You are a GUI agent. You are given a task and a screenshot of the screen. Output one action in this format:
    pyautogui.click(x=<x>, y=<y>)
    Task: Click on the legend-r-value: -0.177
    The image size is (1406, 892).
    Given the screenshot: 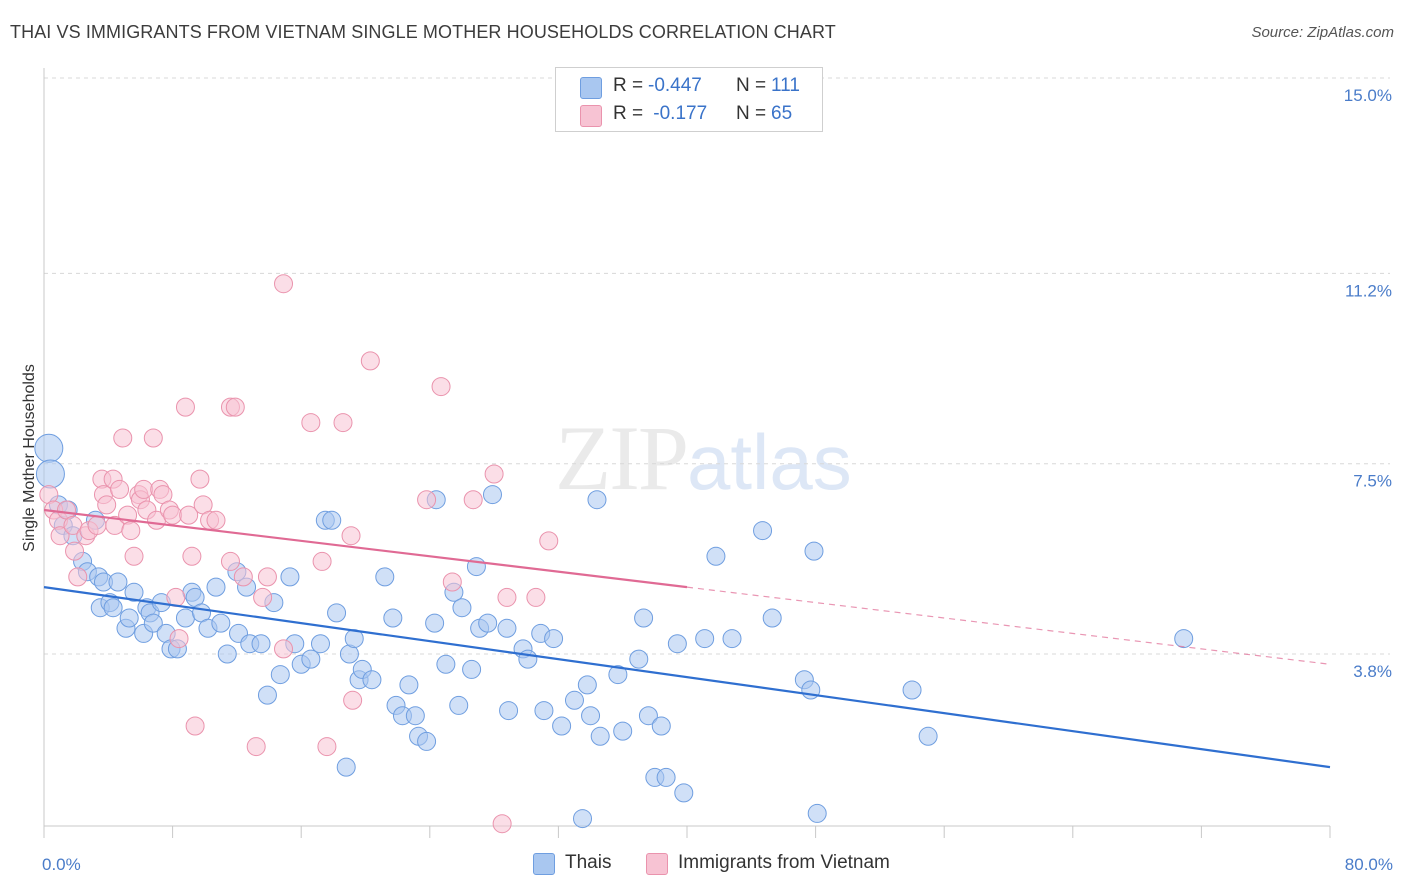 What is the action you would take?
    pyautogui.click(x=678, y=113)
    